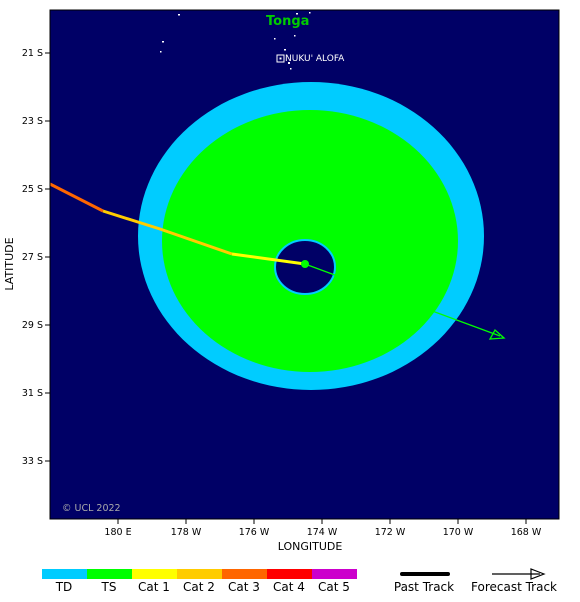 Image resolution: width=580 pixels, height=602 pixels. I want to click on forecast-arrow-head-icon, so click(497, 334).